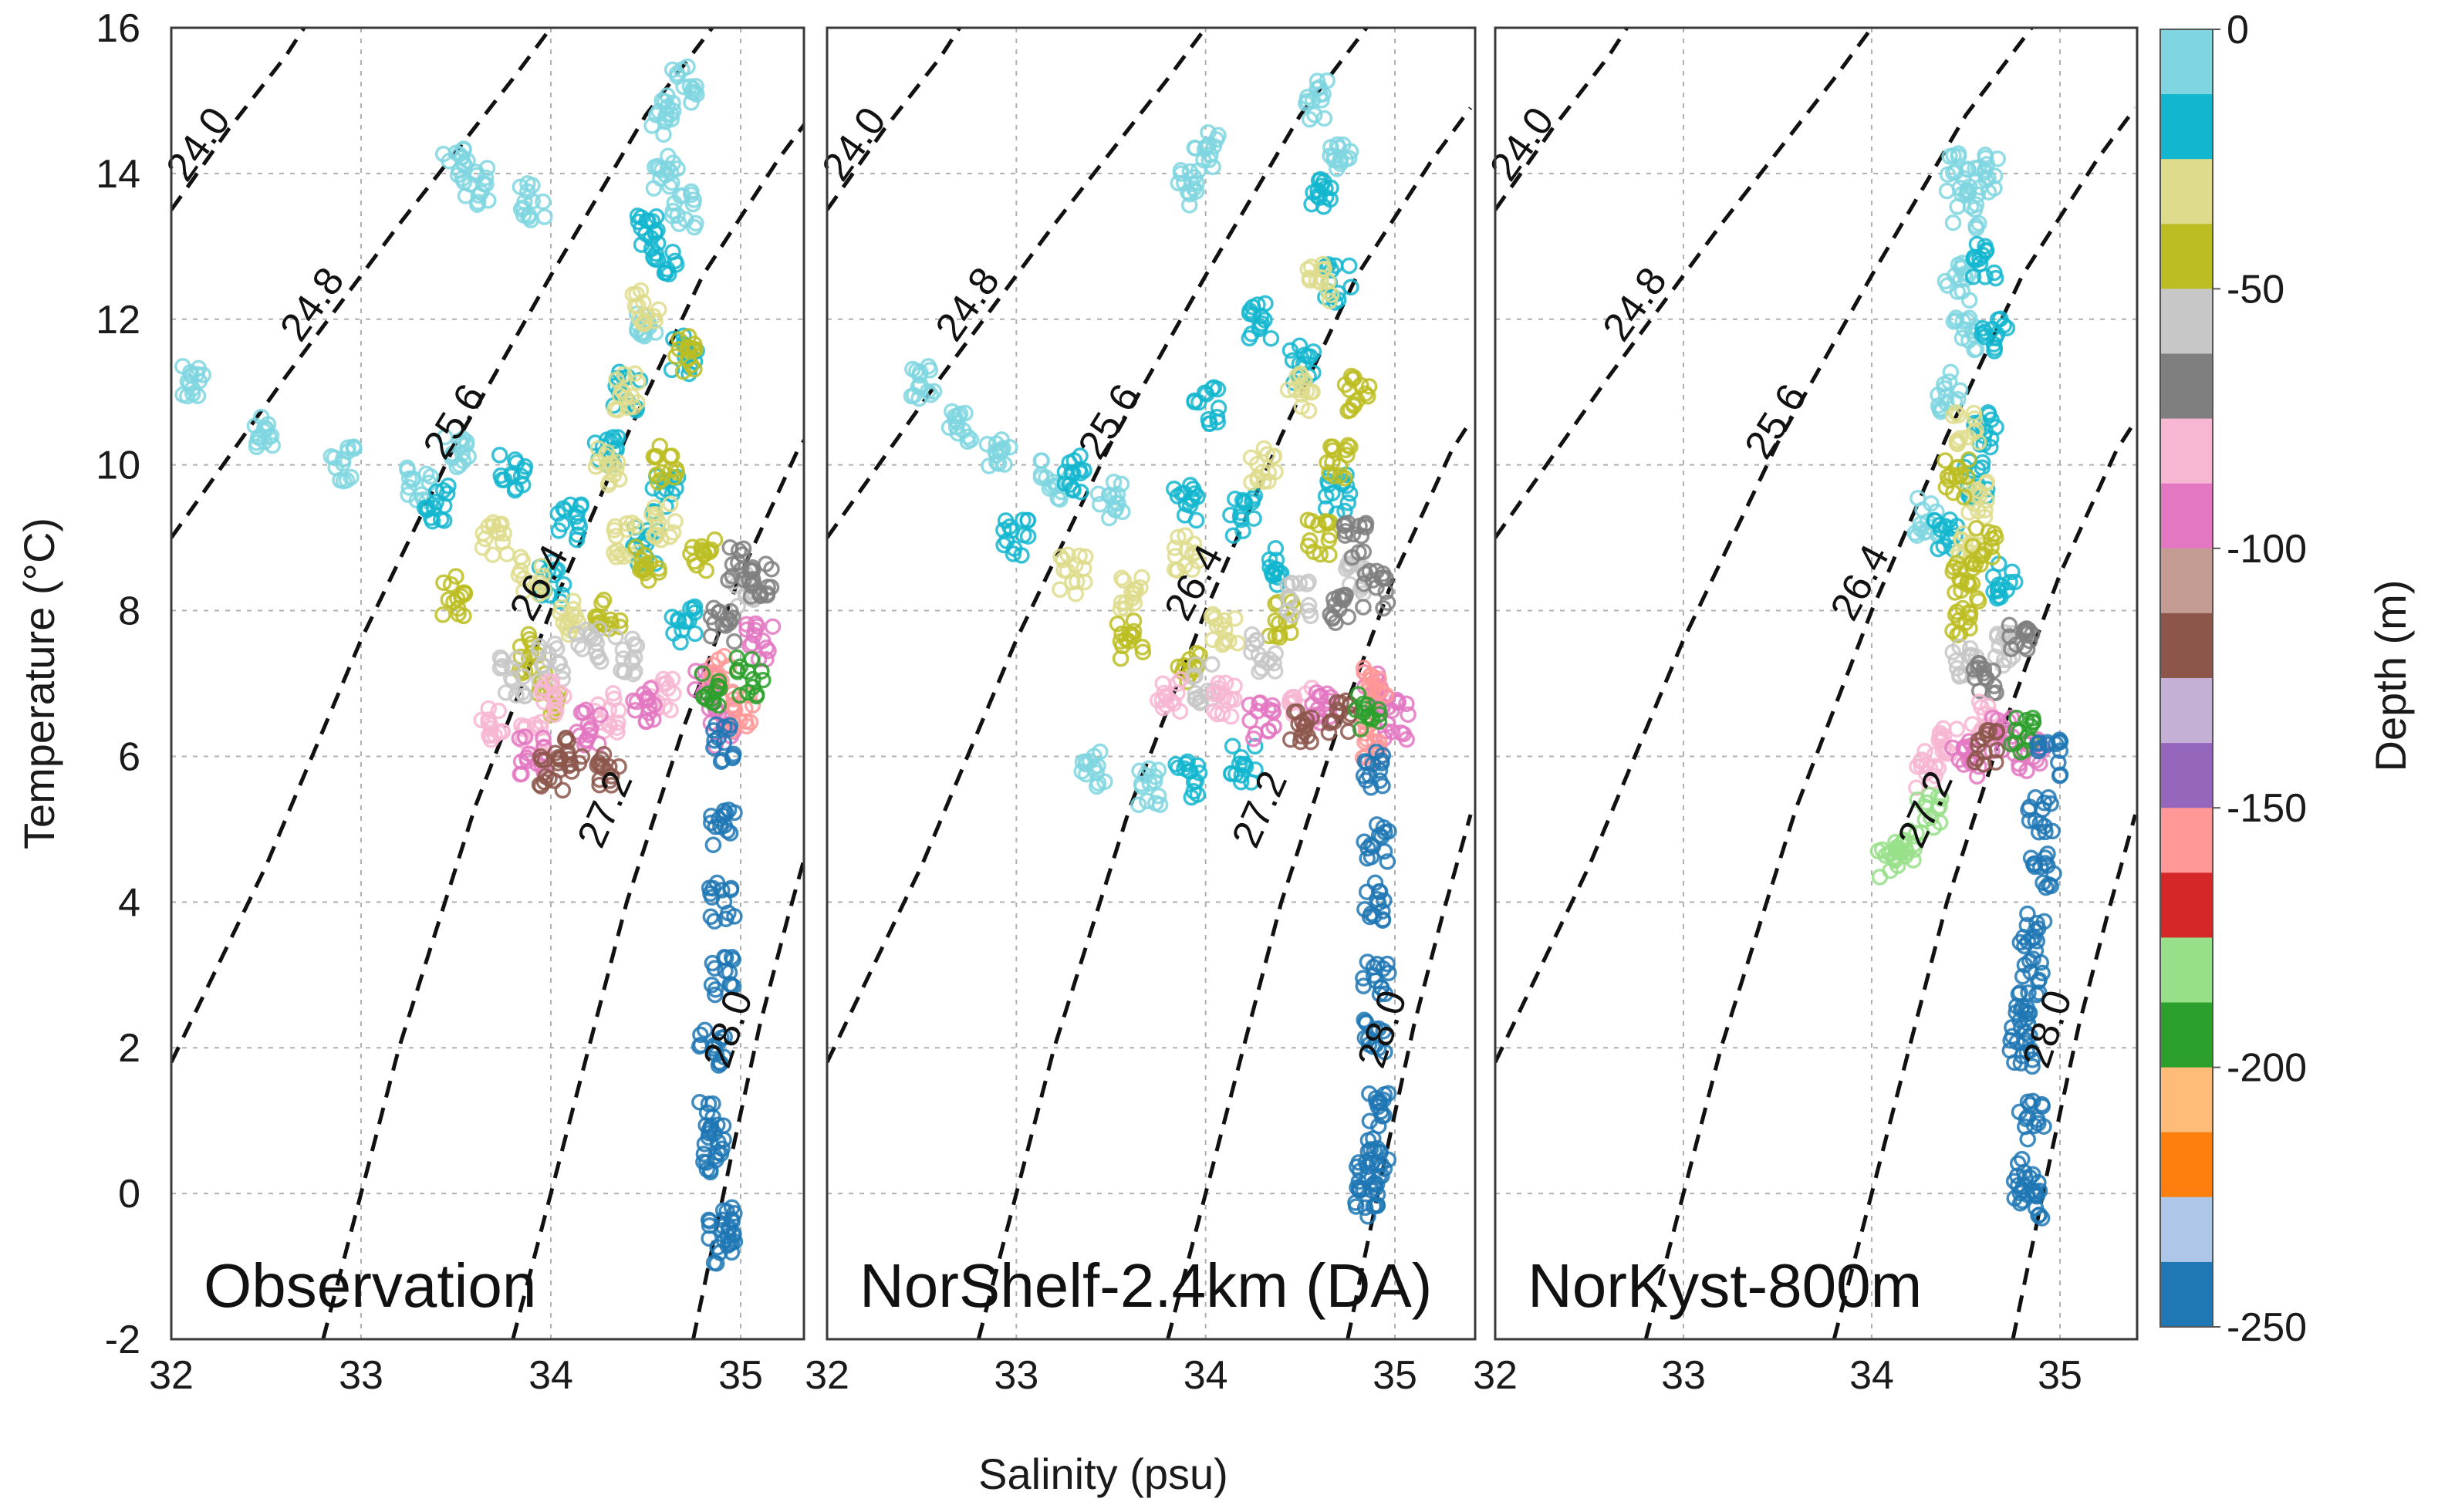 The image size is (2438, 1512). Describe the element at coordinates (1103, 1474) in the screenshot. I see `x-axis-title: Salinity (psu)` at that location.